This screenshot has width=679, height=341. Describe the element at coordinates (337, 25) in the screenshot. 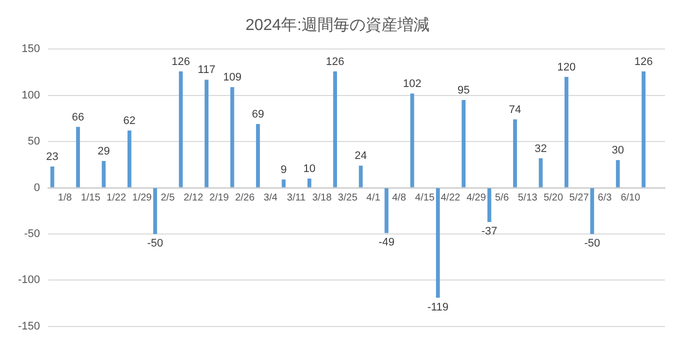

I see `chart-title: 2024年:週間毎の資産増減` at that location.